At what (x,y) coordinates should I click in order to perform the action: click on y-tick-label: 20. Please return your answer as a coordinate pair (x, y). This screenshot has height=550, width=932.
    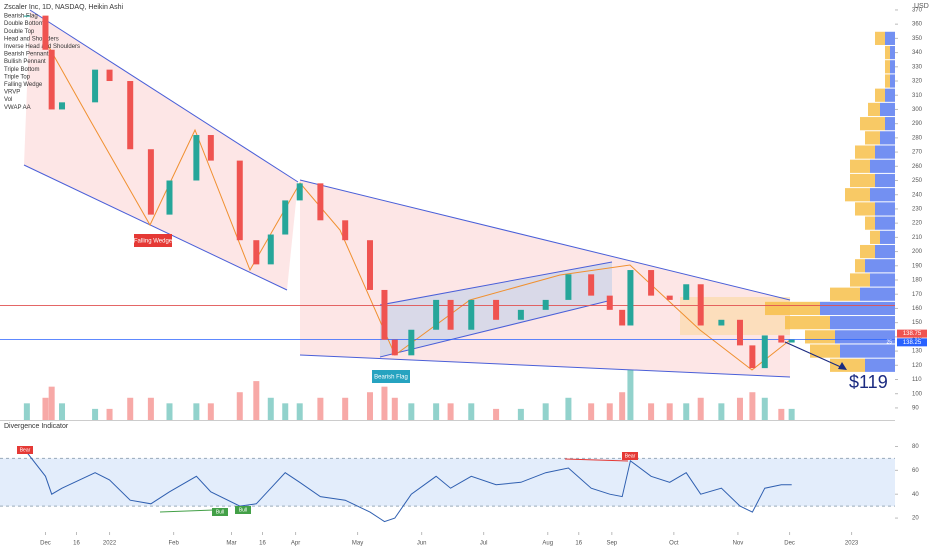
    Looking at the image, I should click on (915, 519).